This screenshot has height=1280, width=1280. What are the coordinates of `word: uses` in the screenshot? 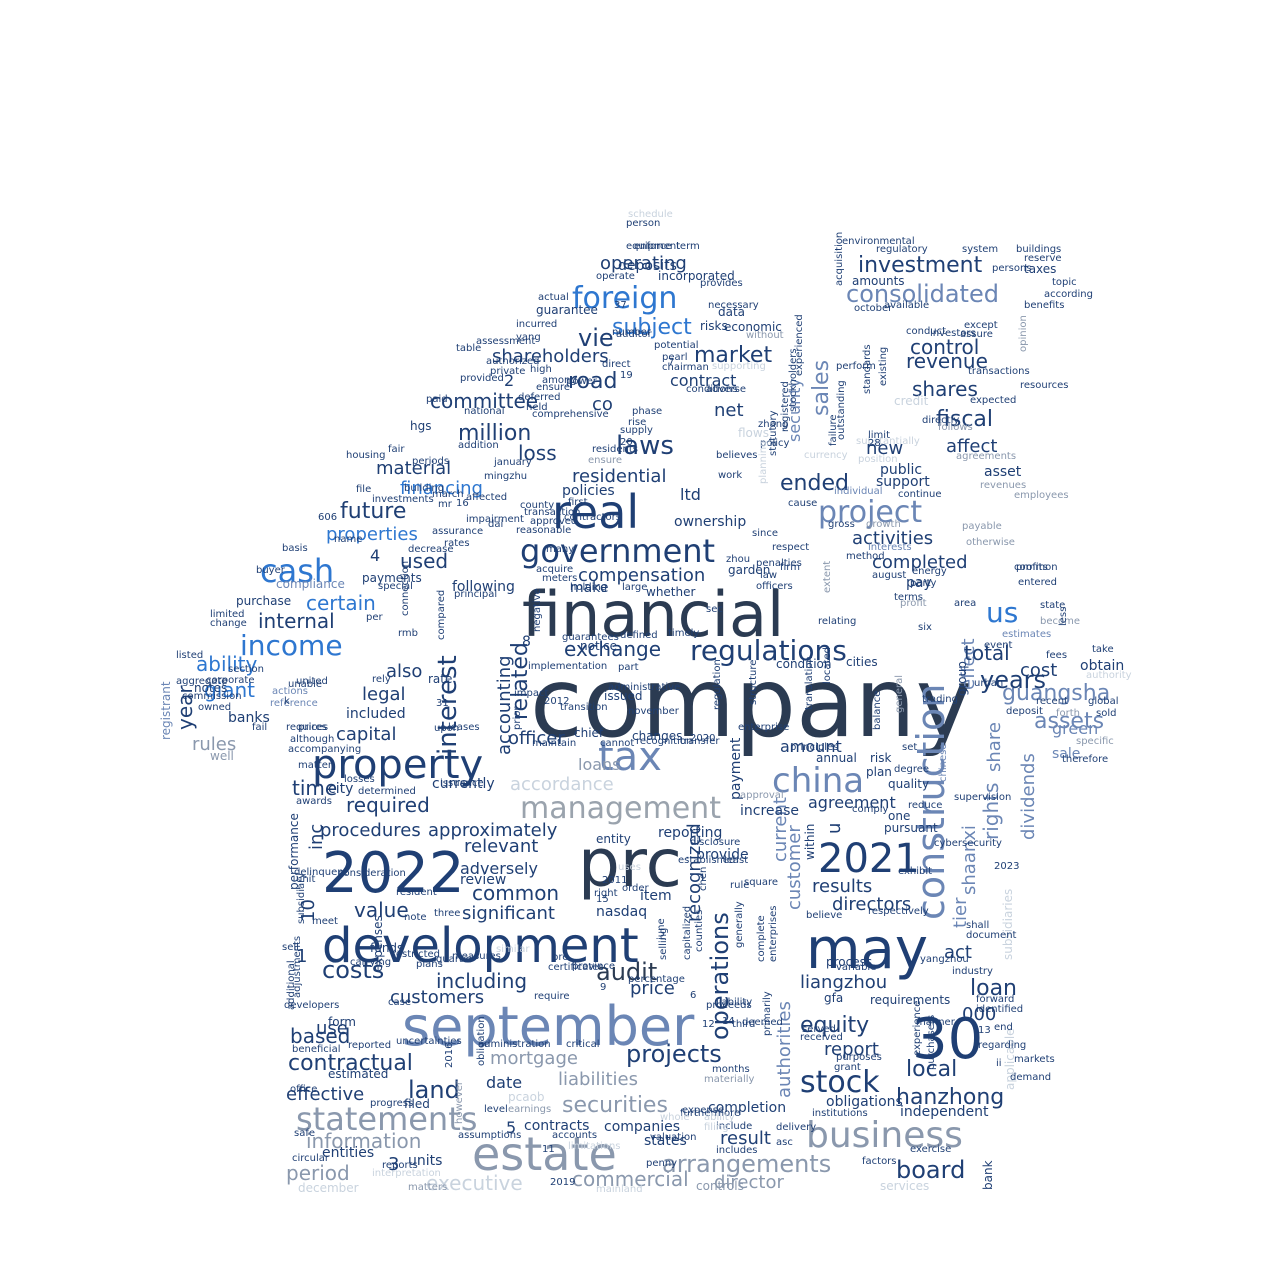 It's located at (629, 867).